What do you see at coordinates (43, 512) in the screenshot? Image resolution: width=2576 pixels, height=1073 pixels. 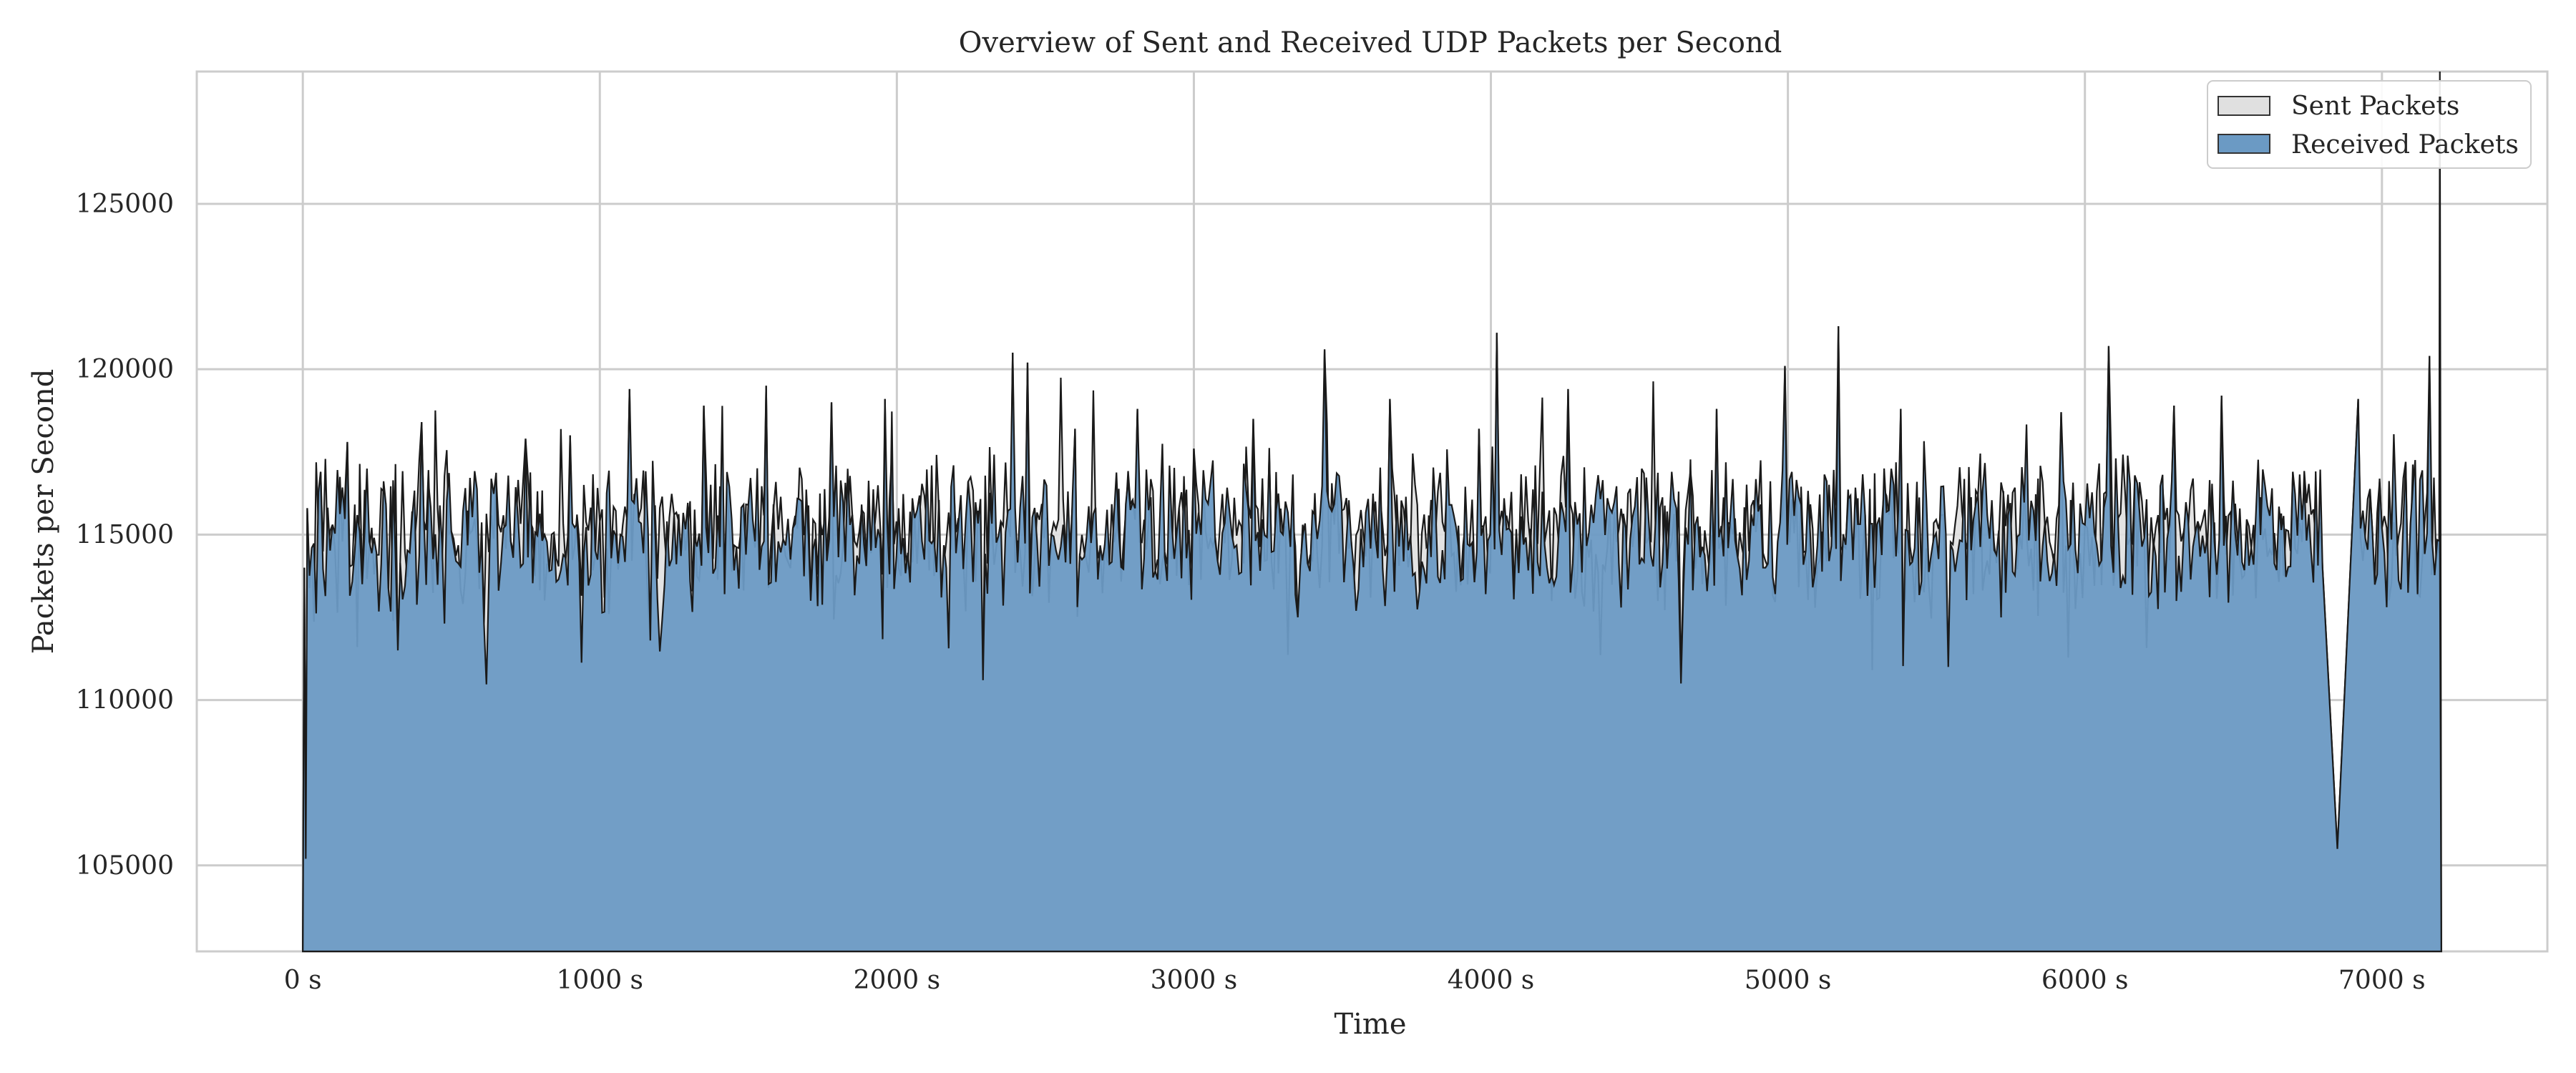 I see `y-axis-title: Packets per Second` at bounding box center [43, 512].